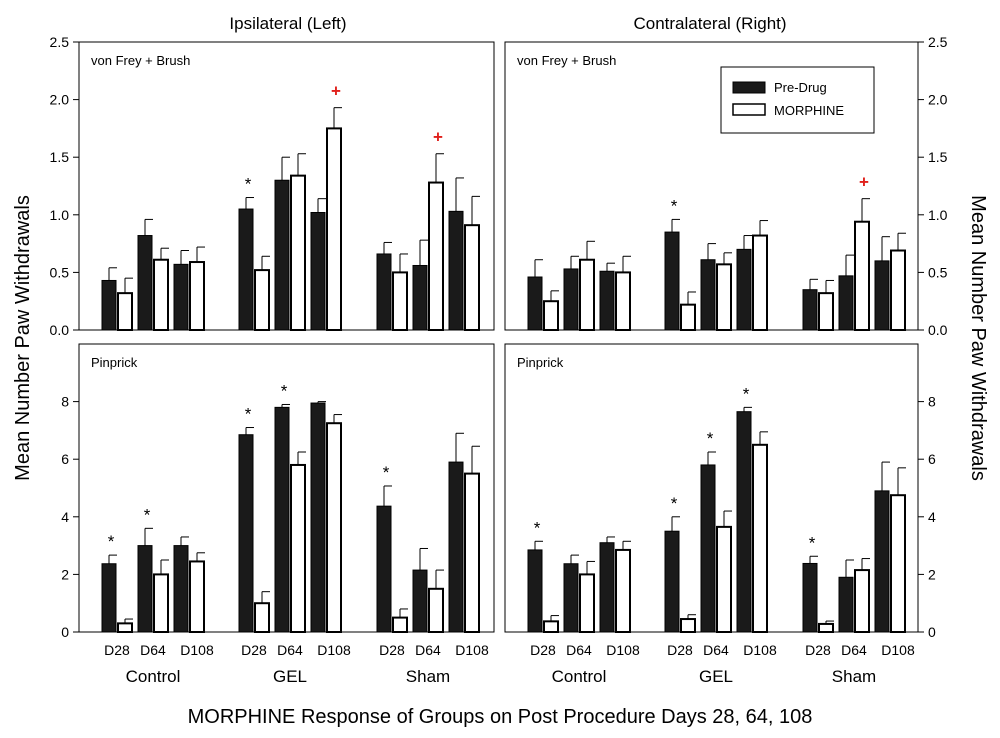 This screenshot has height=738, width=1000. I want to click on y-tick-label: 2, so click(932, 574).